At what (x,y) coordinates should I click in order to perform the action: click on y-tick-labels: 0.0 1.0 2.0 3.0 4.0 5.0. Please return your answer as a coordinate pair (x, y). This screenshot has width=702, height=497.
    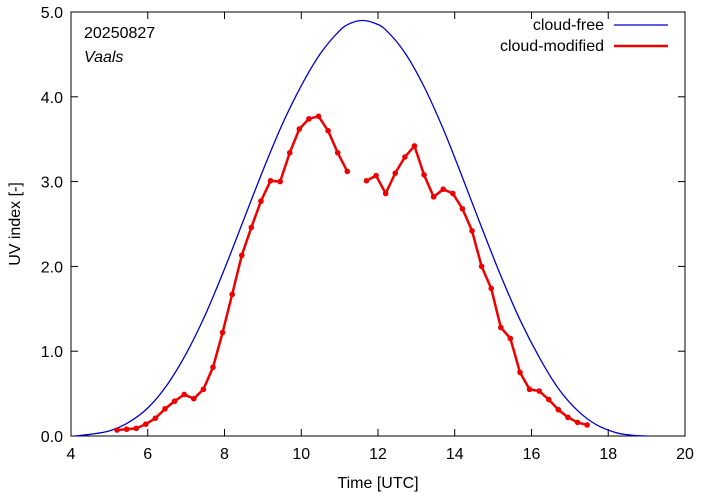
    Looking at the image, I should click on (52, 225).